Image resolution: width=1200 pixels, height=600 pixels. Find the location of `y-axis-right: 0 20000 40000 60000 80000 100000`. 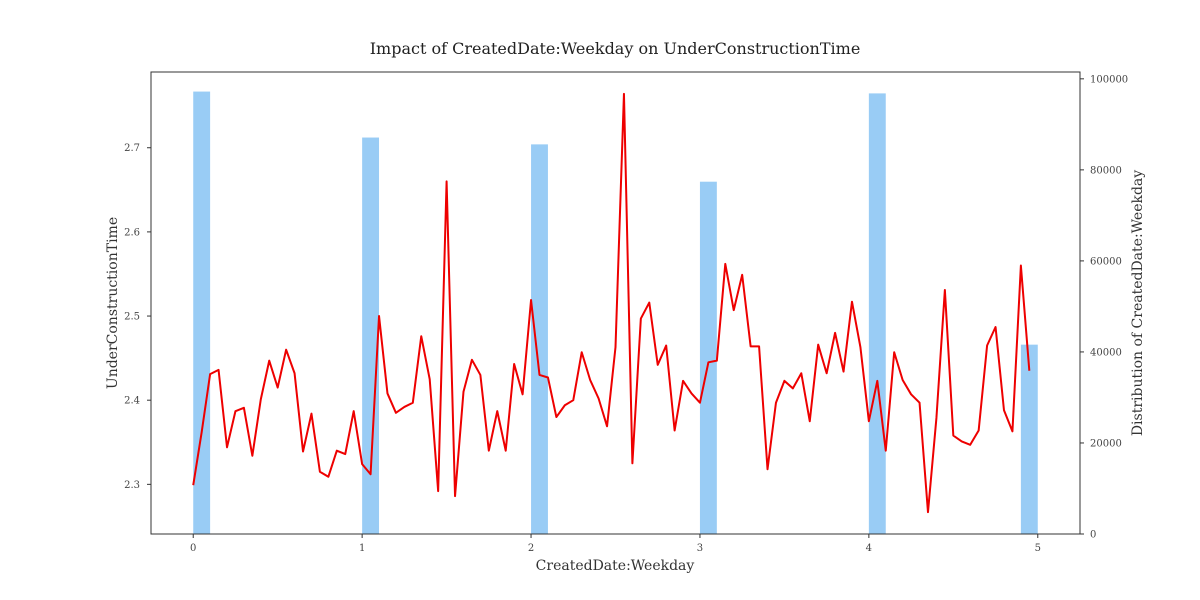

y-axis-right: 0 20000 40000 60000 80000 100000 is located at coordinates (1104, 307).